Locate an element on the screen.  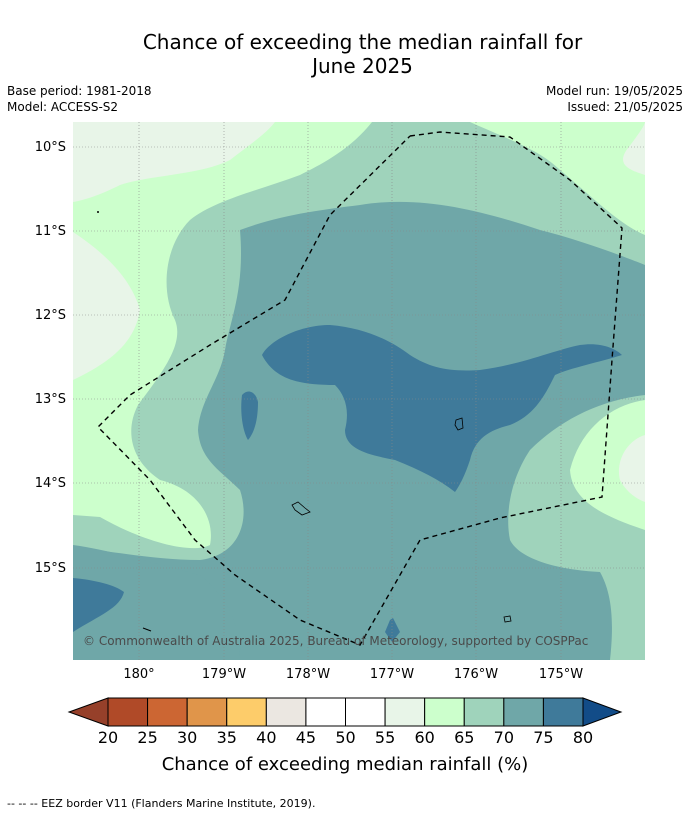
band-75-80-central is located at coordinates (442, 408).